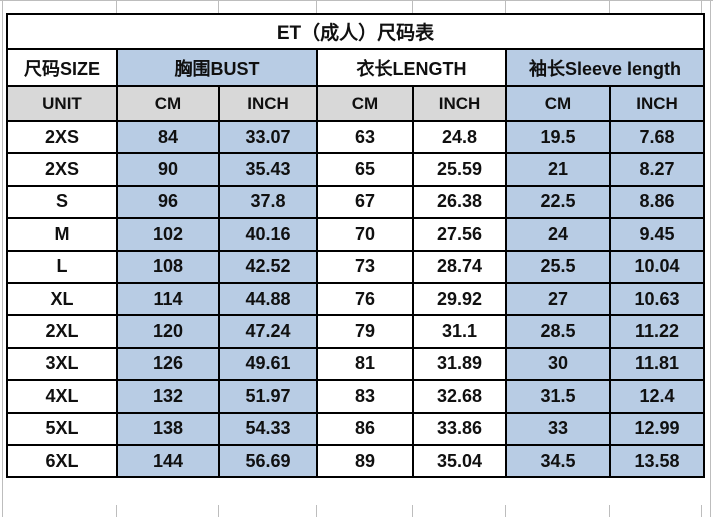 The image size is (713, 517). I want to click on sleeve-inch-cell: 10.04, so click(657, 266).